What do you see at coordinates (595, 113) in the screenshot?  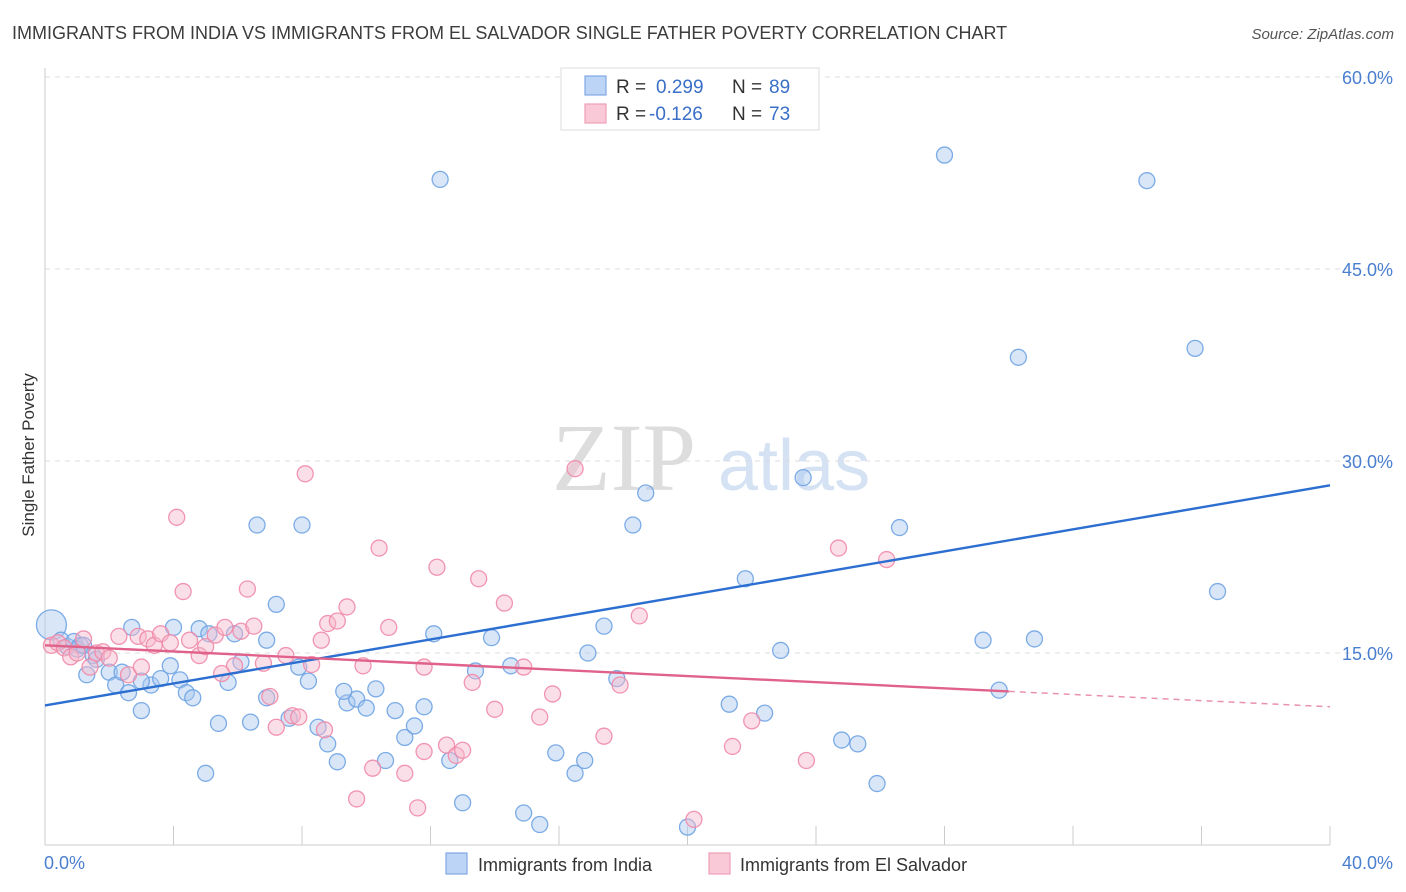 I see `legend-swatch-elsalvador` at bounding box center [595, 113].